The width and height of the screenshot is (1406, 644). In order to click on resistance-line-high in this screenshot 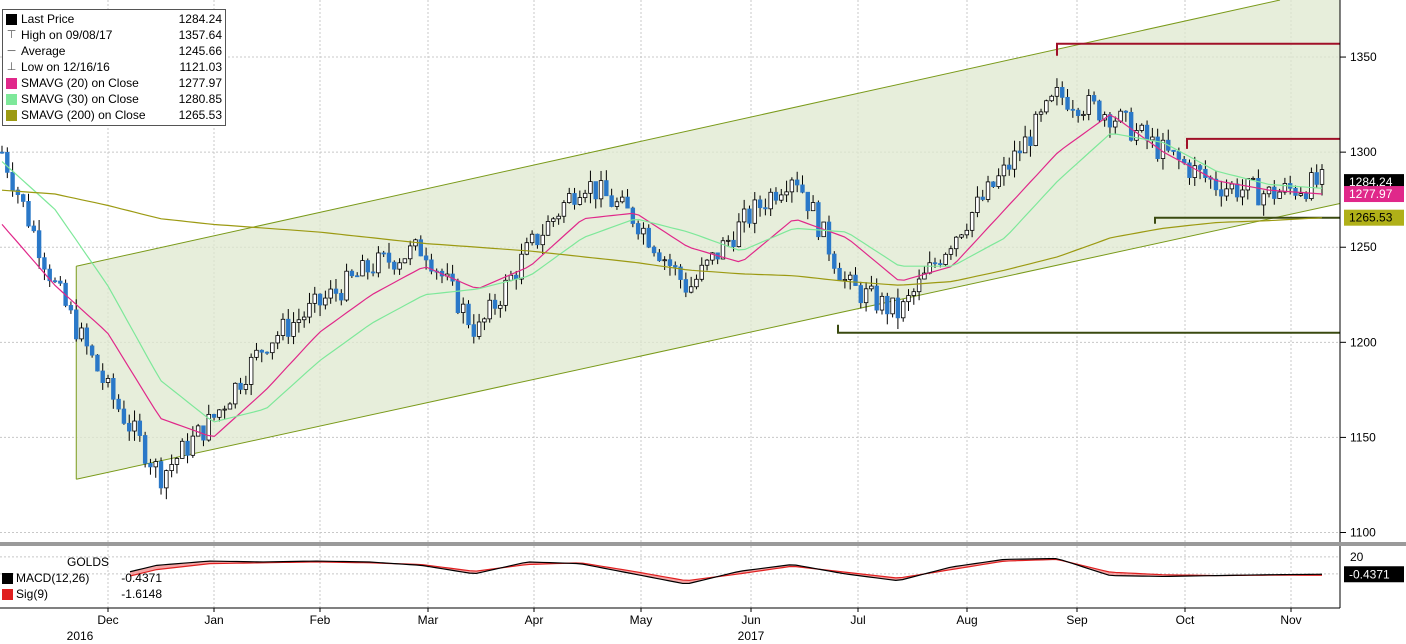, I will do `click(1198, 49)`.